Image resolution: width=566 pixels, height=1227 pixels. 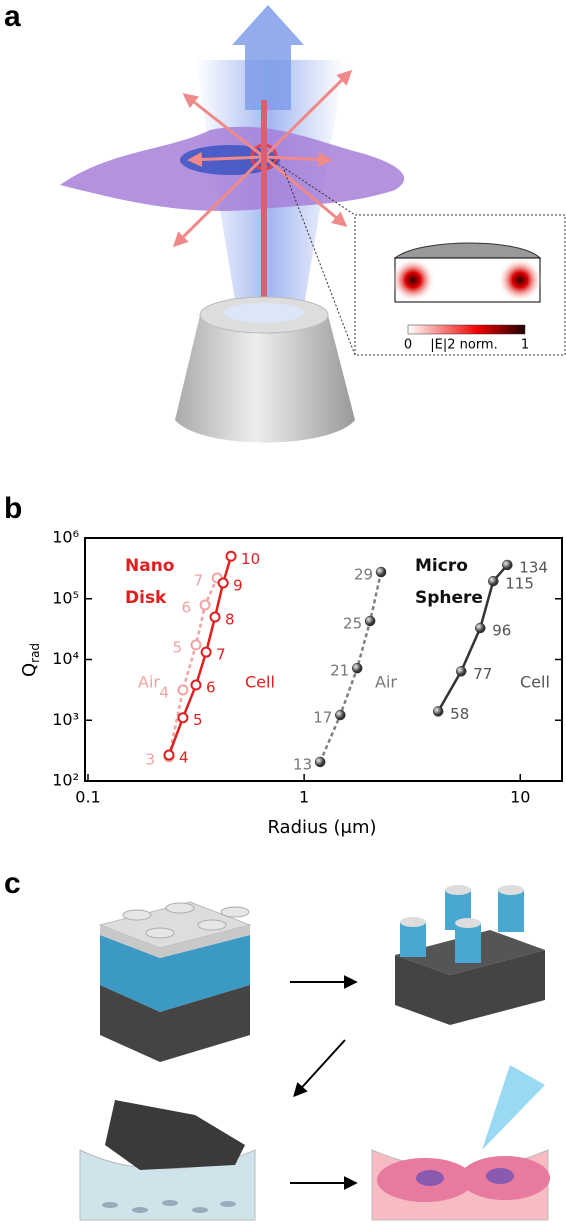 I want to click on y-tick-label: 10², so click(x=65, y=780).